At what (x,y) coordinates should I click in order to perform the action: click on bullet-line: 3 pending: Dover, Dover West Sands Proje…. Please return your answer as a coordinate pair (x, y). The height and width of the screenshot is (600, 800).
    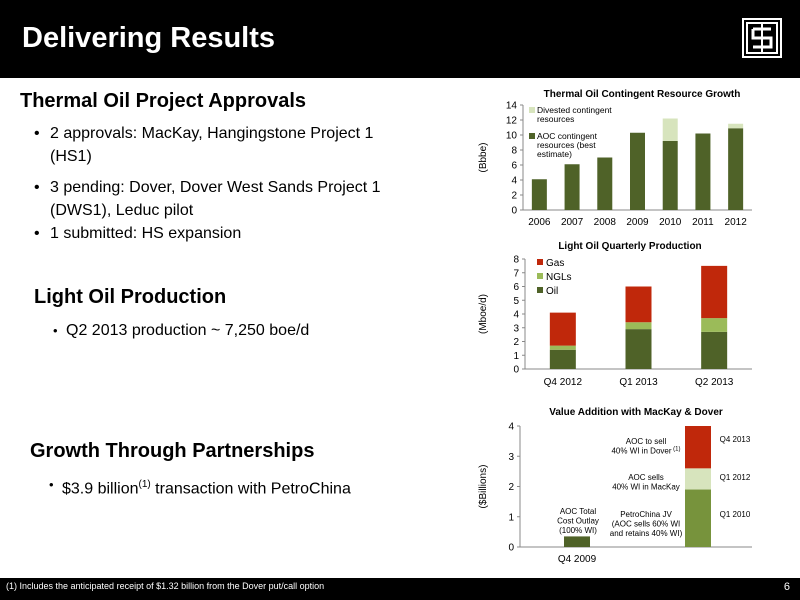
    Looking at the image, I should click on (215, 187).